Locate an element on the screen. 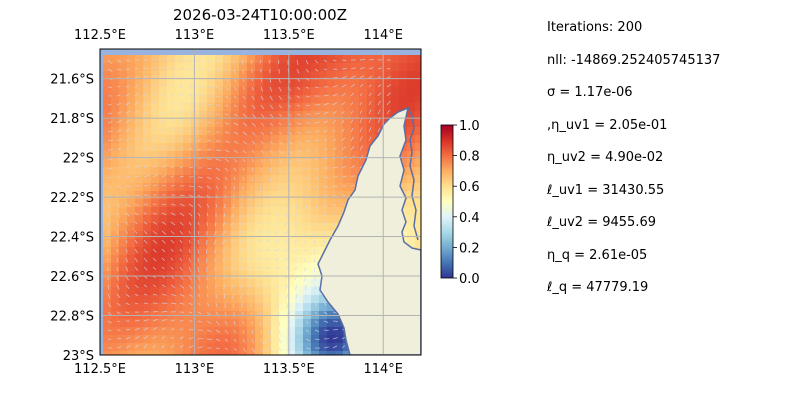 The width and height of the screenshot is (800, 400). y-tick-label: 21.8°S is located at coordinates (72, 119).